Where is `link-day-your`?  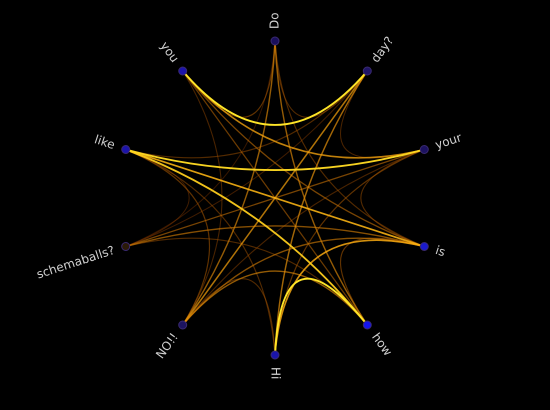
link-day-your is located at coordinates (382, 114).